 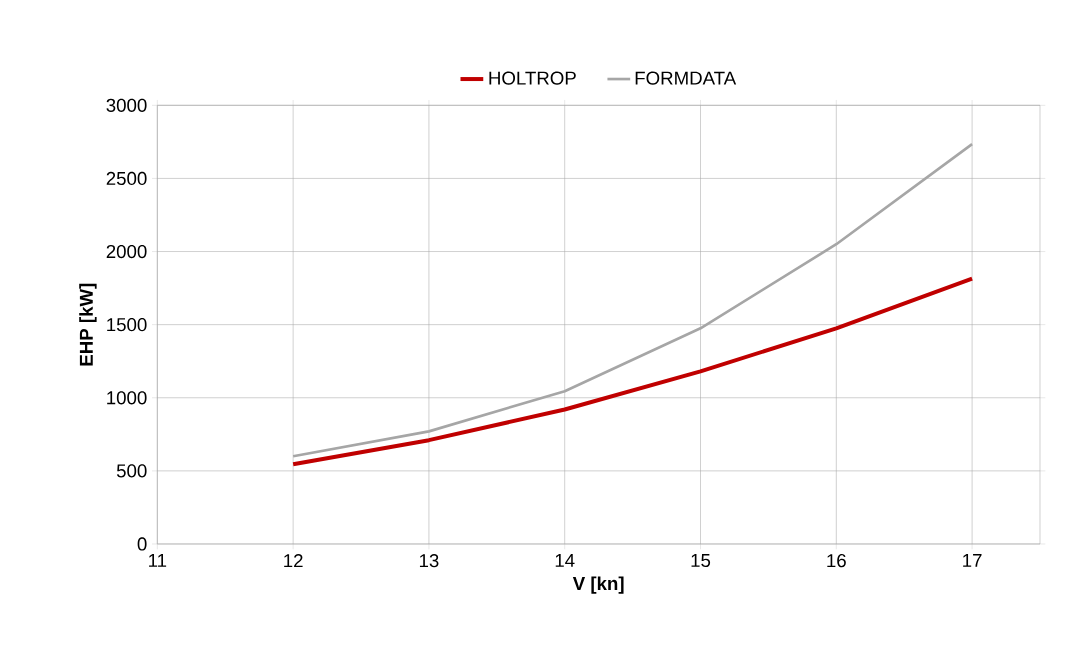 I want to click on y-tick-label: 1000, so click(x=127, y=398).